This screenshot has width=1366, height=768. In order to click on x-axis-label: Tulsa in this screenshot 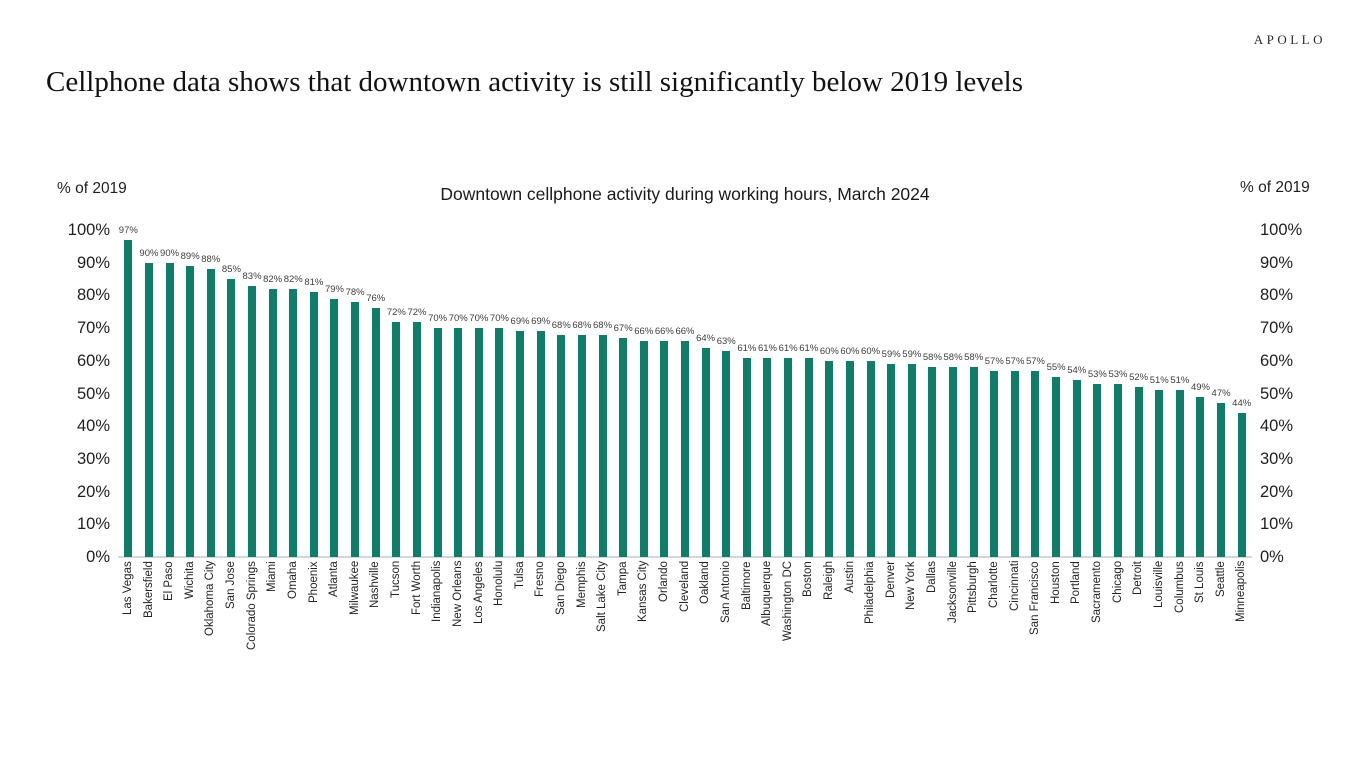, I will do `click(519, 575)`.